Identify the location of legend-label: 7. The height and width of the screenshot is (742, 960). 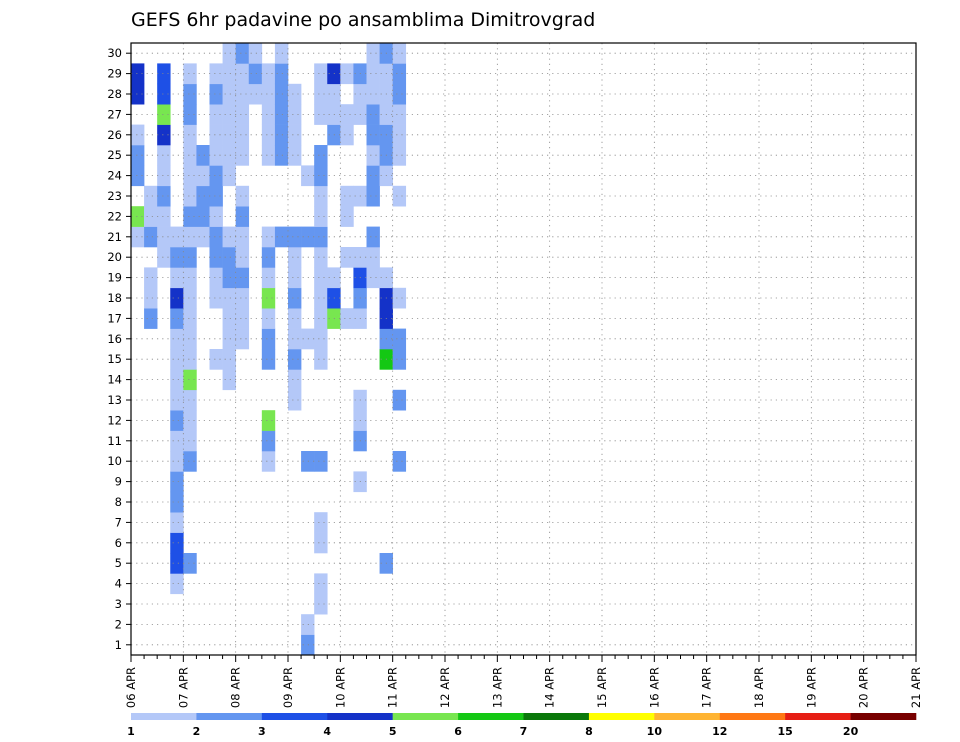
(524, 731).